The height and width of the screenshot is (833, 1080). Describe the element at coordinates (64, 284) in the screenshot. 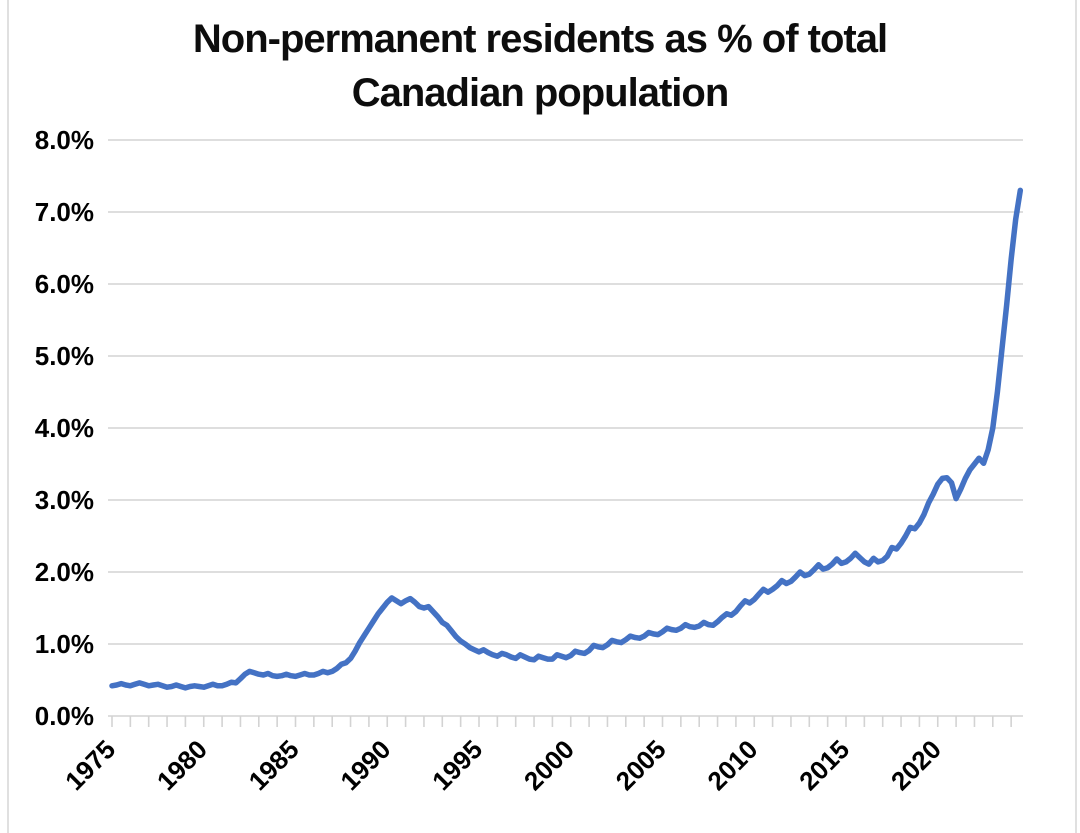

I see `y-axis-tick-label: 6.0%` at that location.